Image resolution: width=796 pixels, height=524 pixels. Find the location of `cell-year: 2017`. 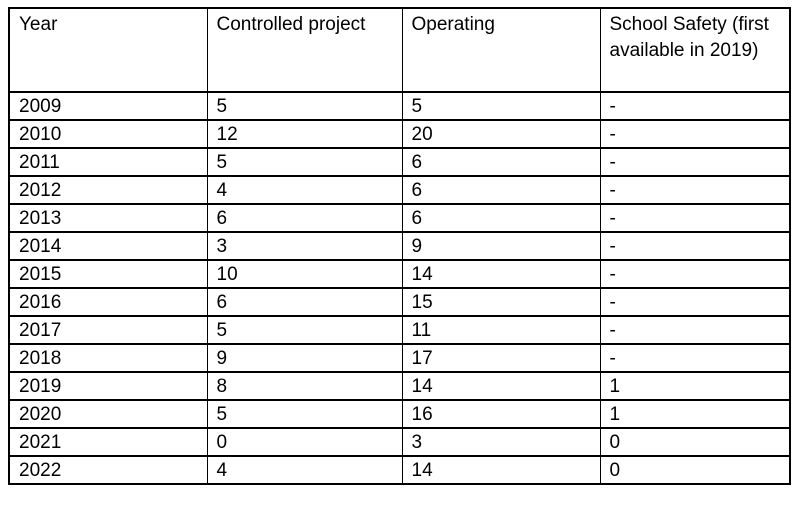

cell-year: 2017 is located at coordinates (108, 330).